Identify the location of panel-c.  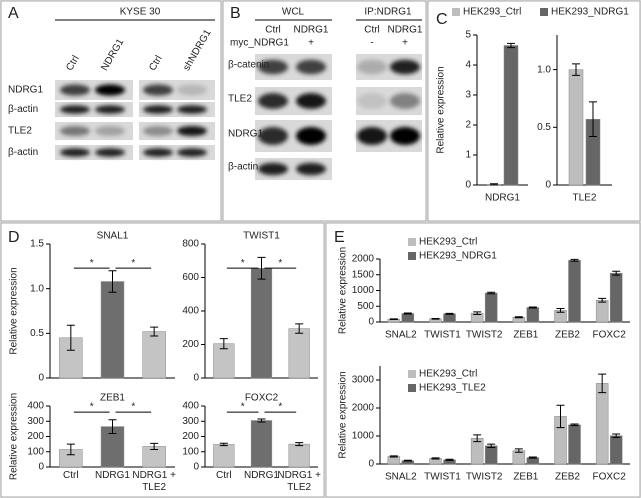
(534, 111).